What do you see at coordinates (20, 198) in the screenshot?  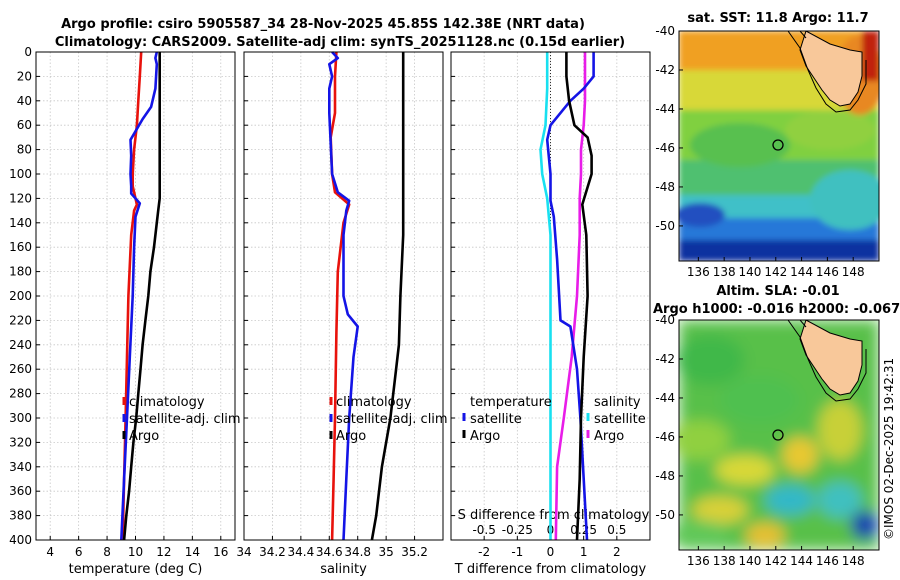 I see `y-tick-label: 120` at bounding box center [20, 198].